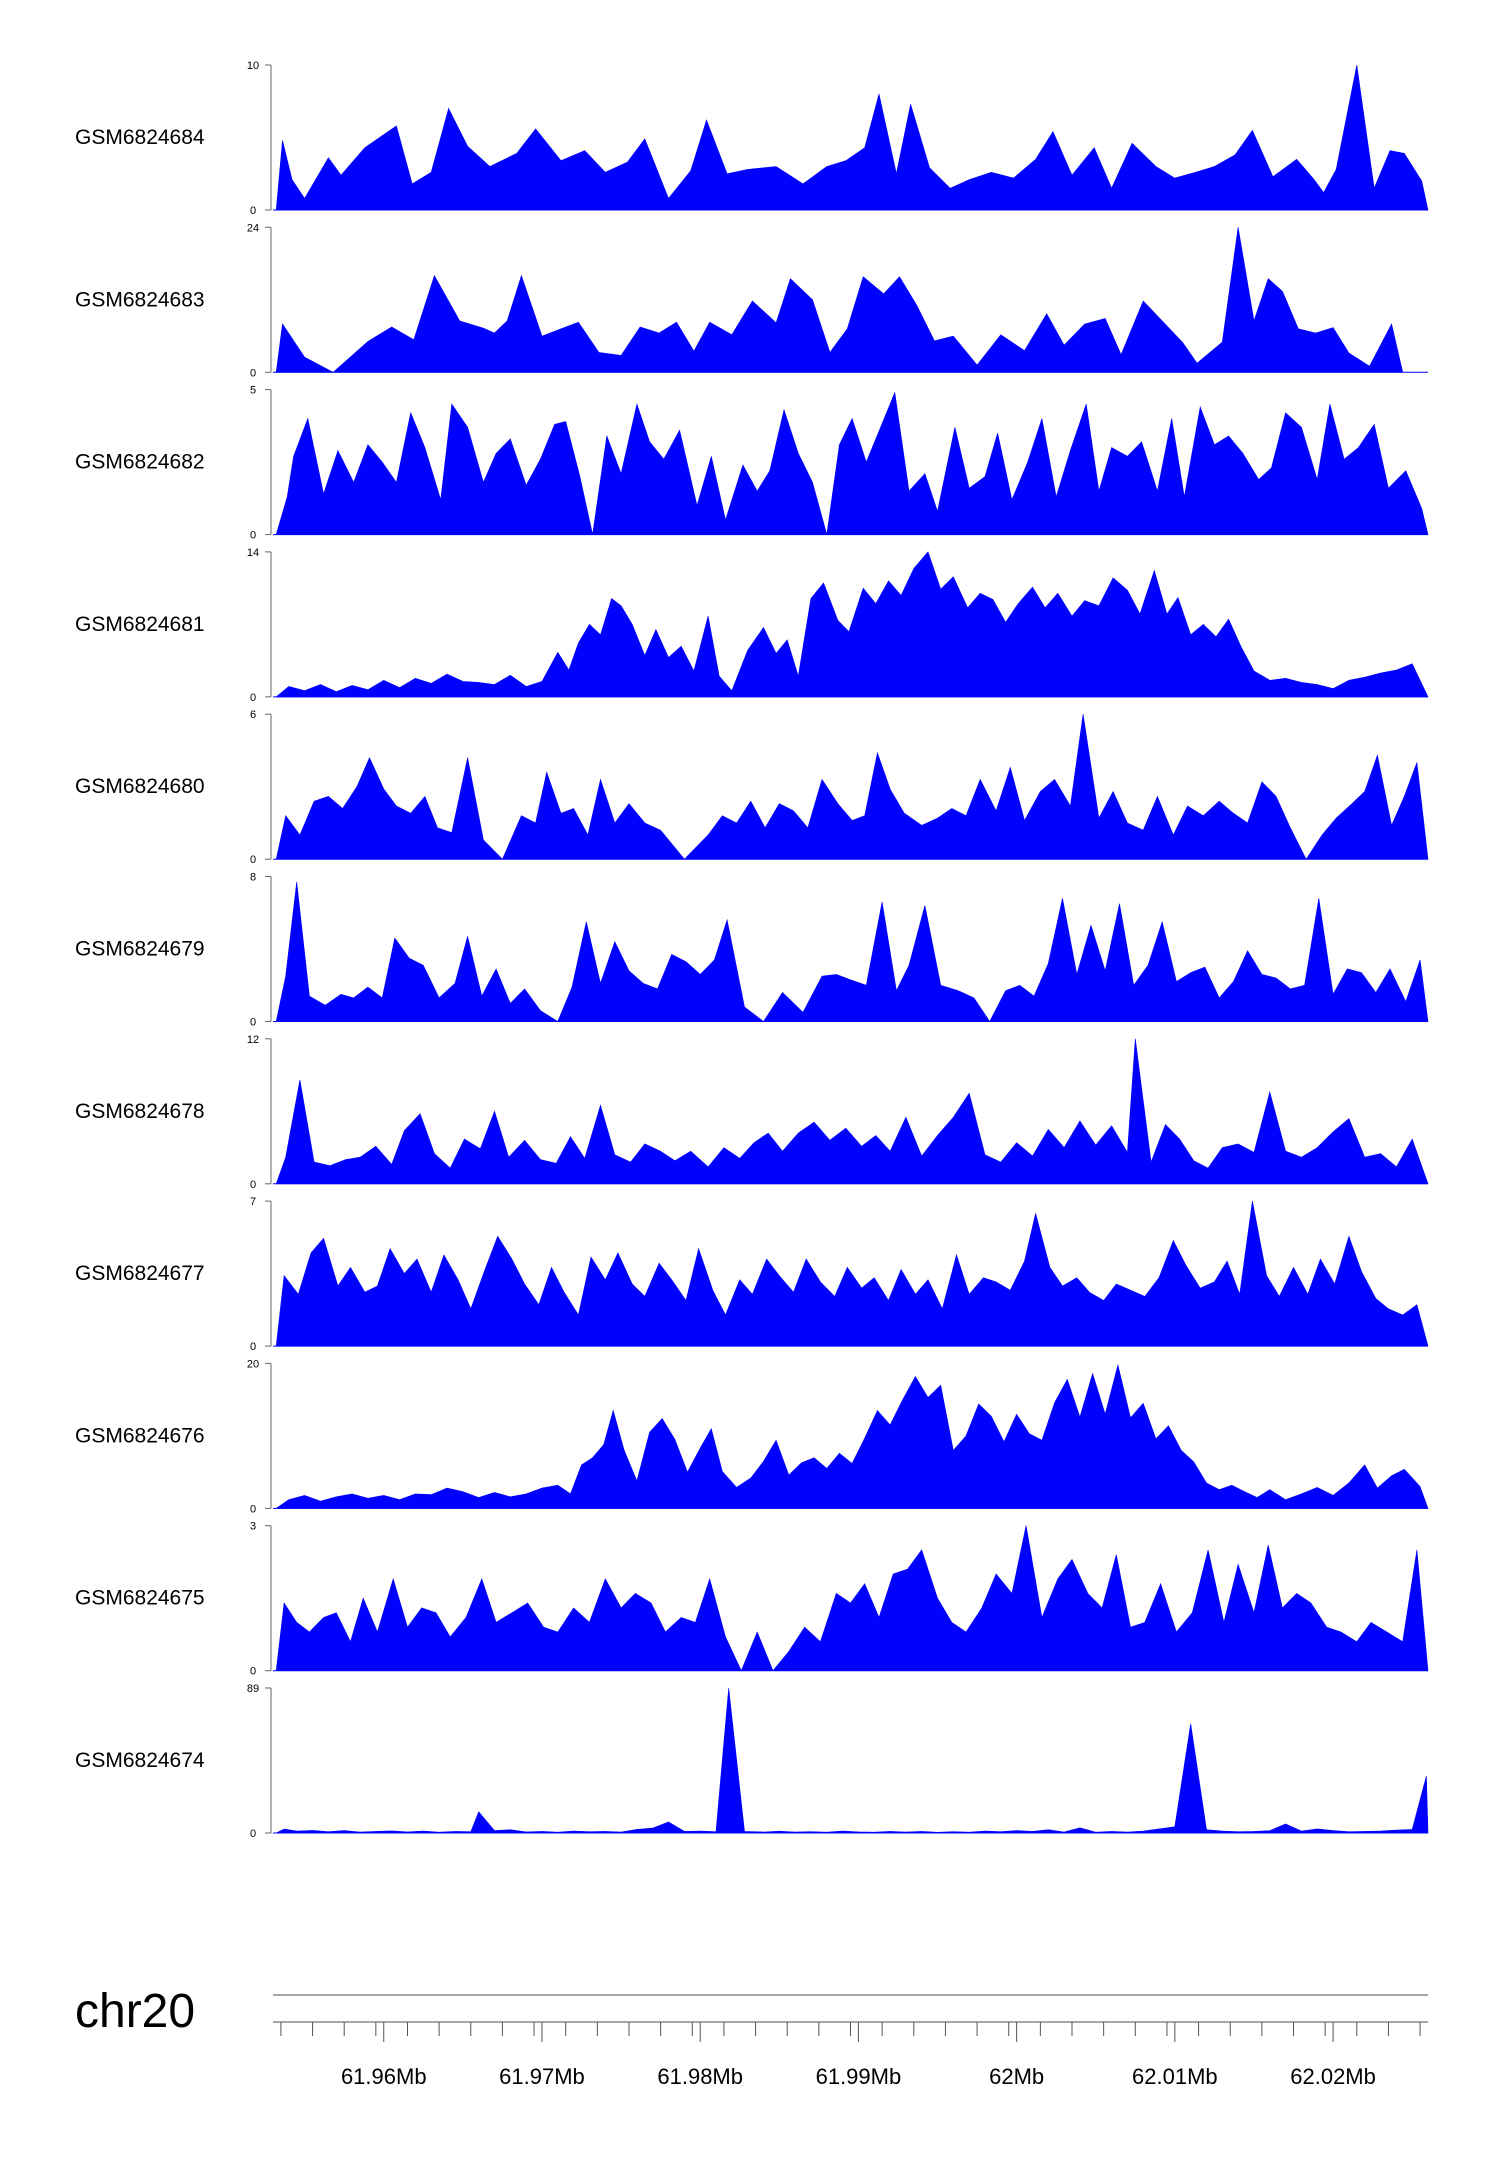 Image resolution: width=1500 pixels, height=2170 pixels. What do you see at coordinates (1175, 2076) in the screenshot?
I see `x-tick-label: 62.01Mb` at bounding box center [1175, 2076].